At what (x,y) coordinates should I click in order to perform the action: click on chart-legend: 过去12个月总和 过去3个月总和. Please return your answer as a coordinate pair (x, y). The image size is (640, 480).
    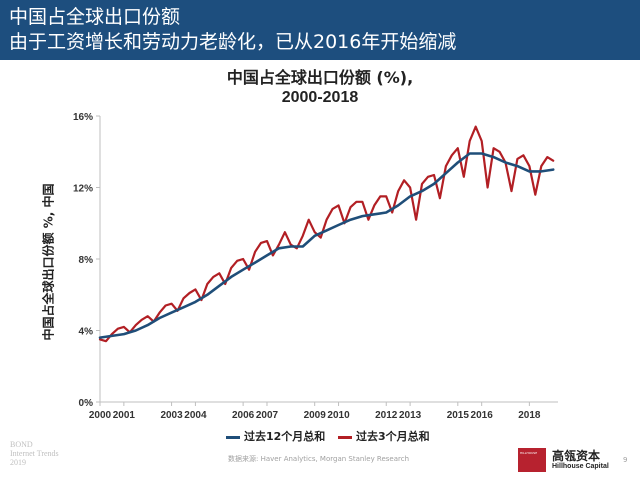
    Looking at the image, I should click on (320, 436).